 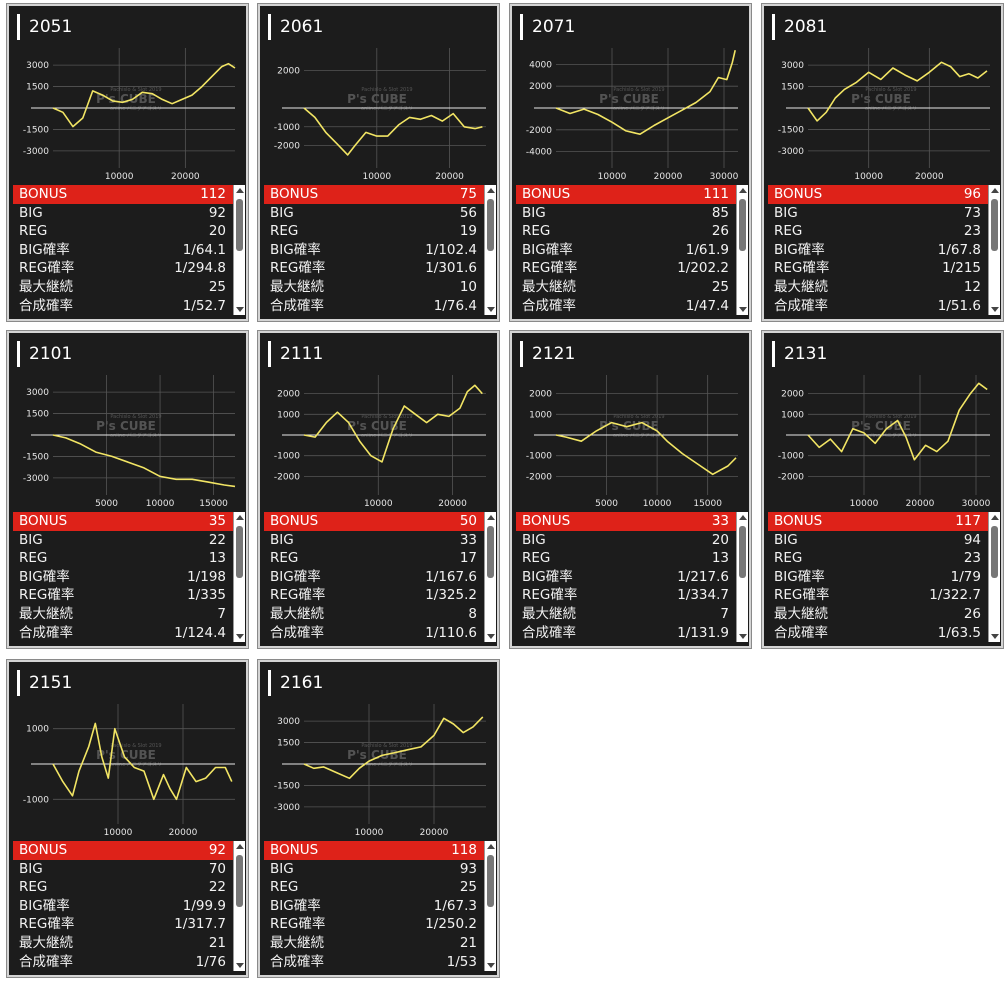 I want to click on stat-value: 19, so click(x=468, y=231).